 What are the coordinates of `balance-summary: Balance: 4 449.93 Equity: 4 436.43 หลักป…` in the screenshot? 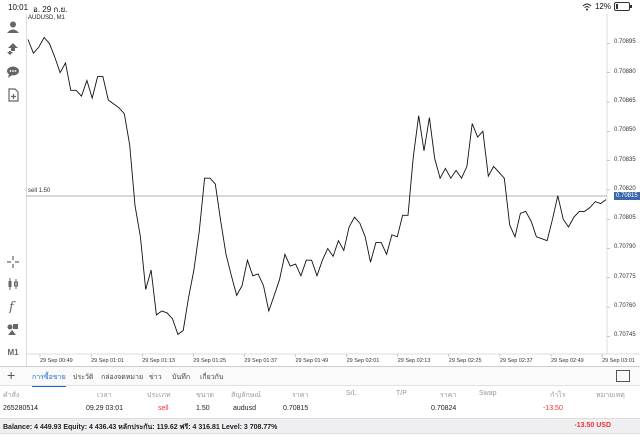 It's located at (140, 427).